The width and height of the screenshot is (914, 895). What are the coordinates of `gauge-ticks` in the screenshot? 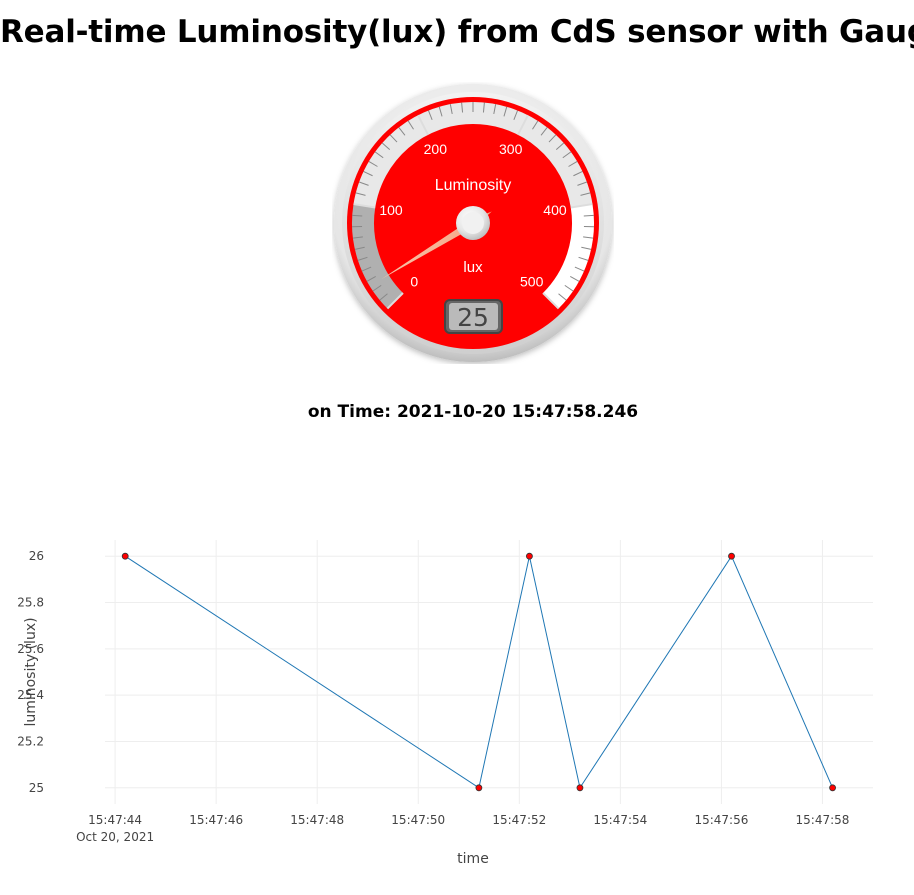 It's located at (473, 206).